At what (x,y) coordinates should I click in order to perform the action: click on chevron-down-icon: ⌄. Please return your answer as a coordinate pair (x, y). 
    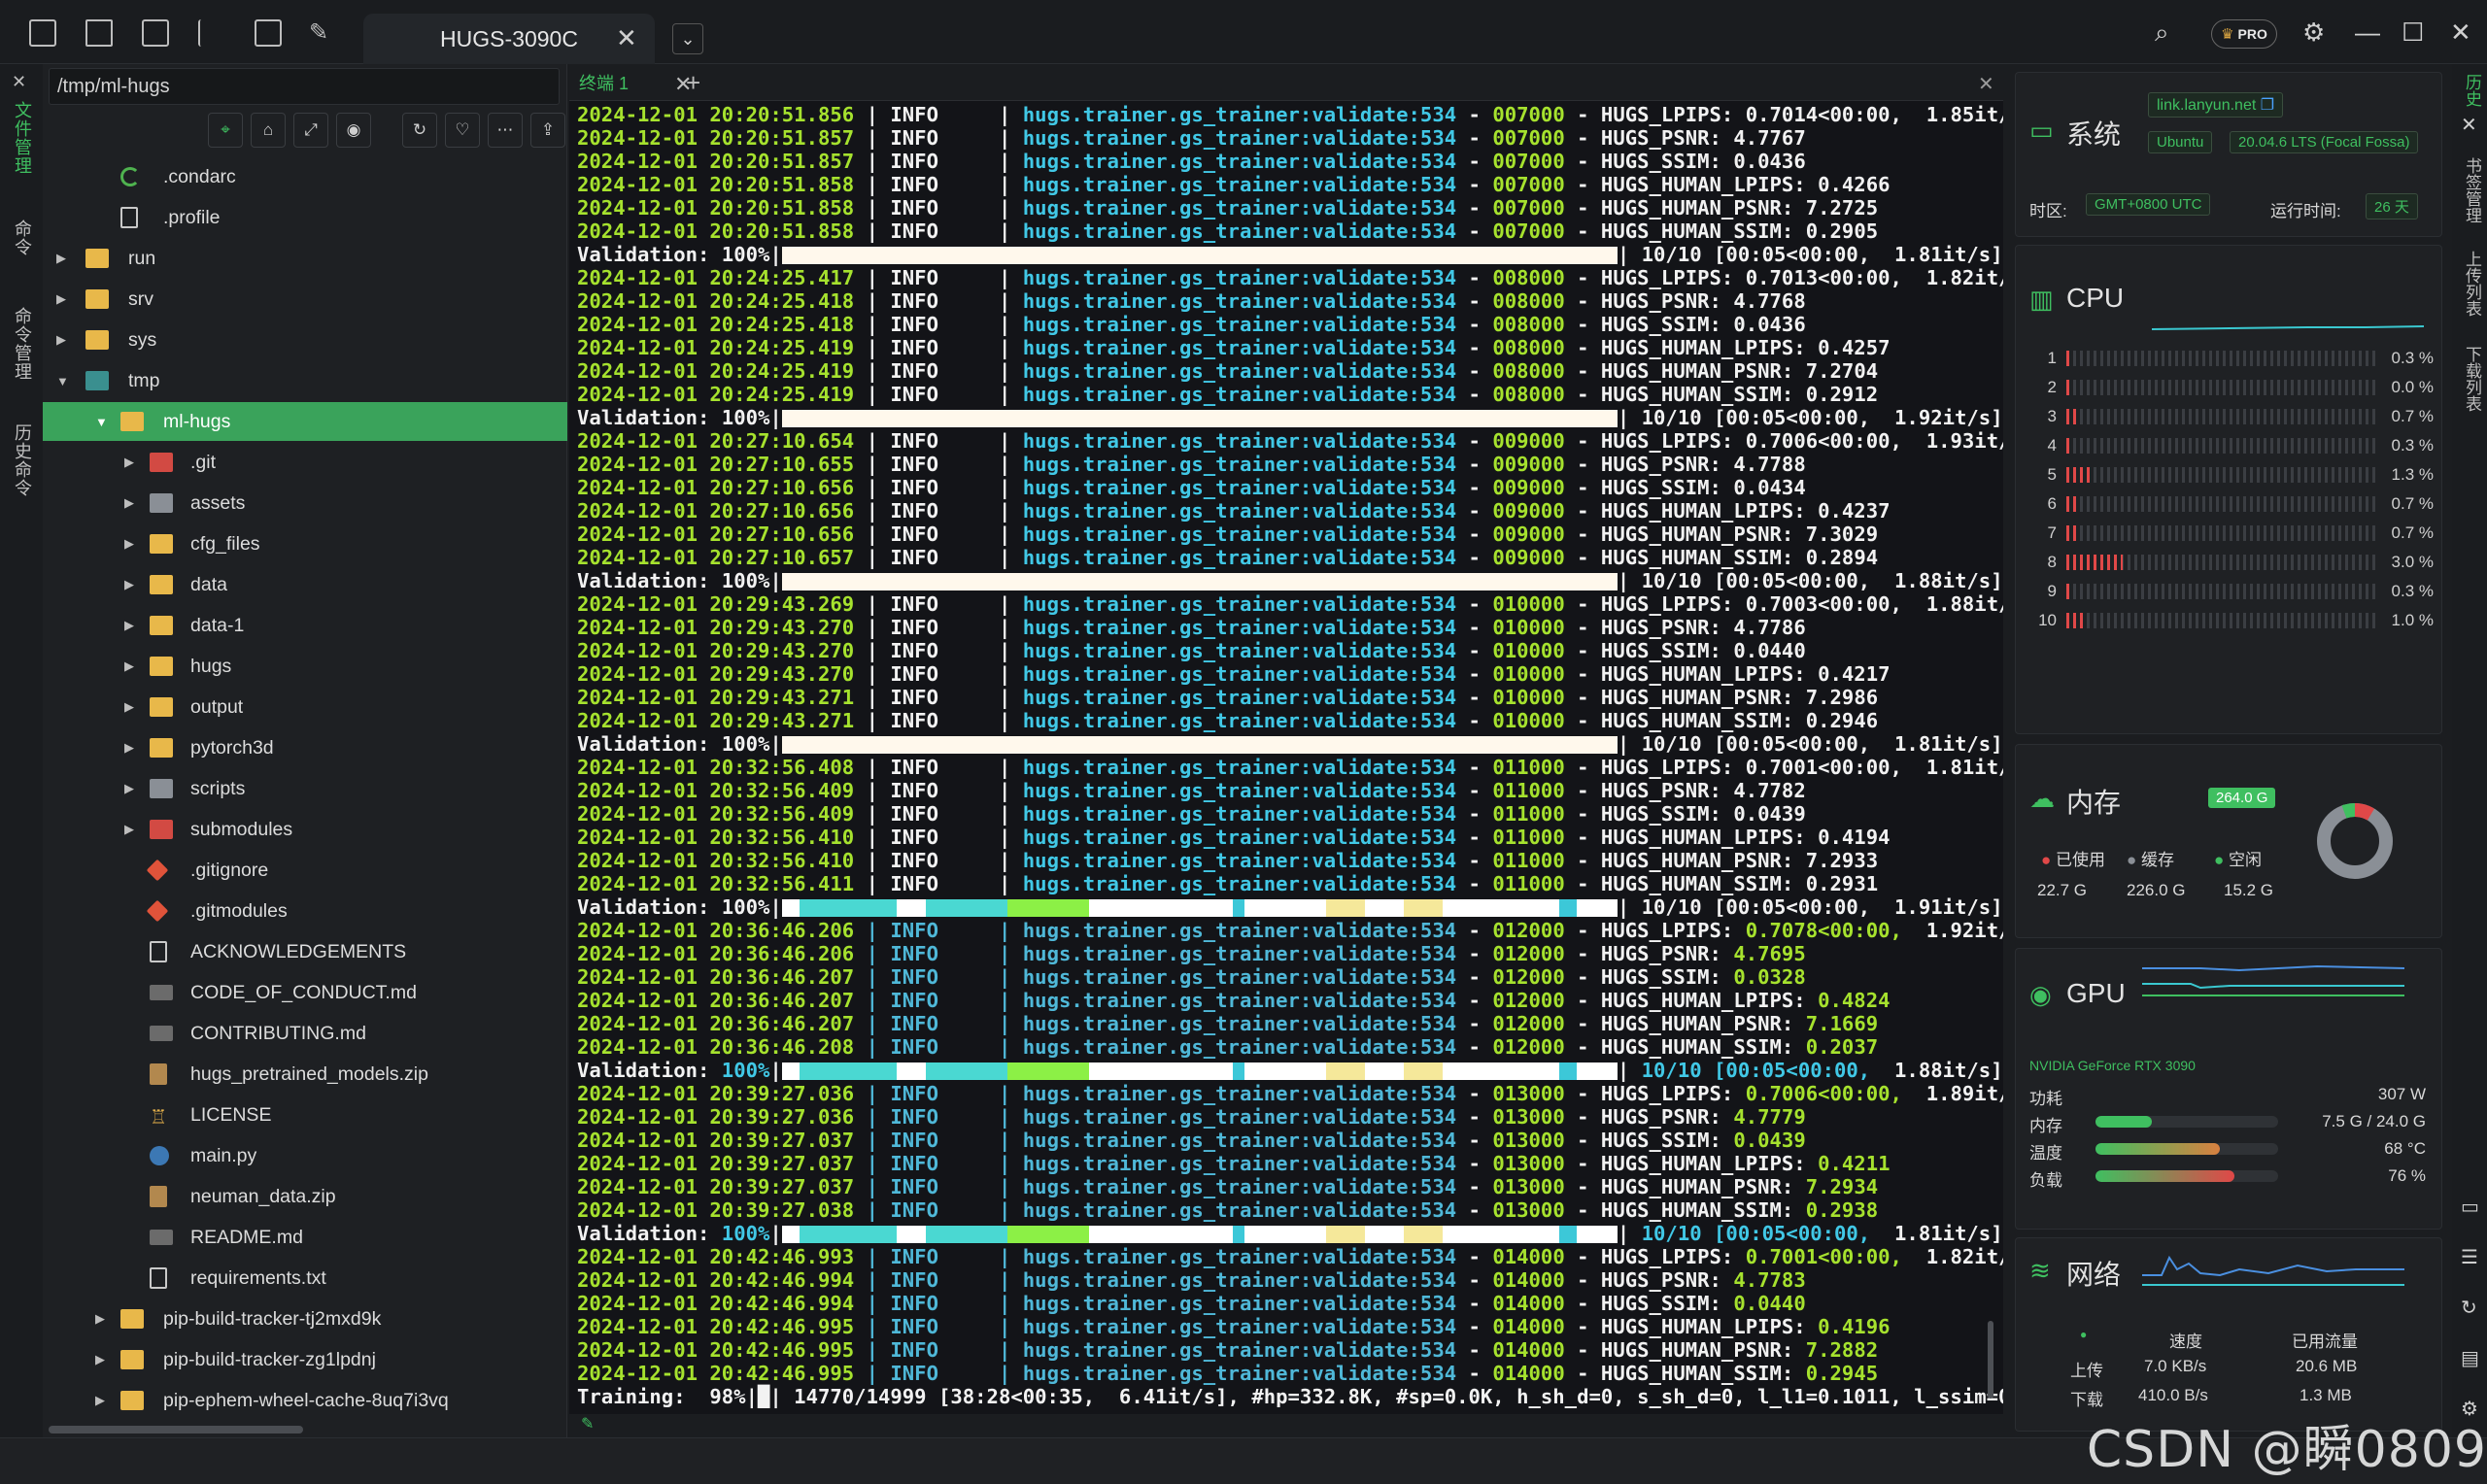
    Looking at the image, I should click on (687, 38).